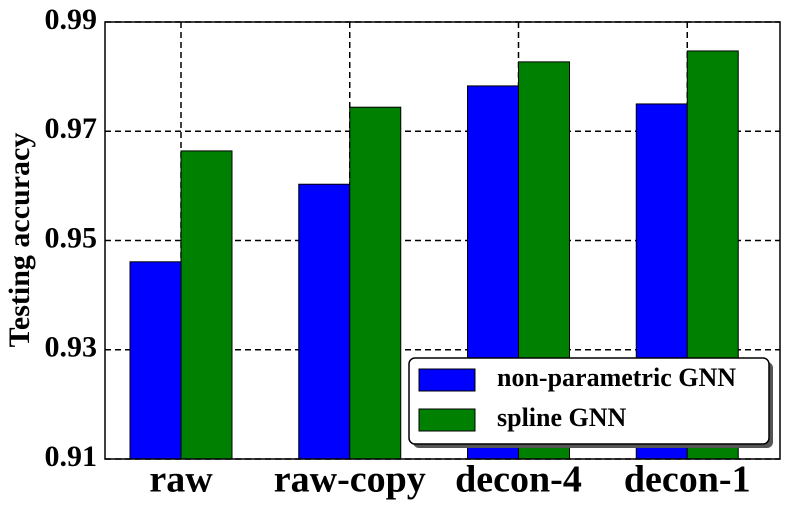 Image resolution: width=790 pixels, height=510 pixels. I want to click on y-tick-label: 0.99, so click(71, 19).